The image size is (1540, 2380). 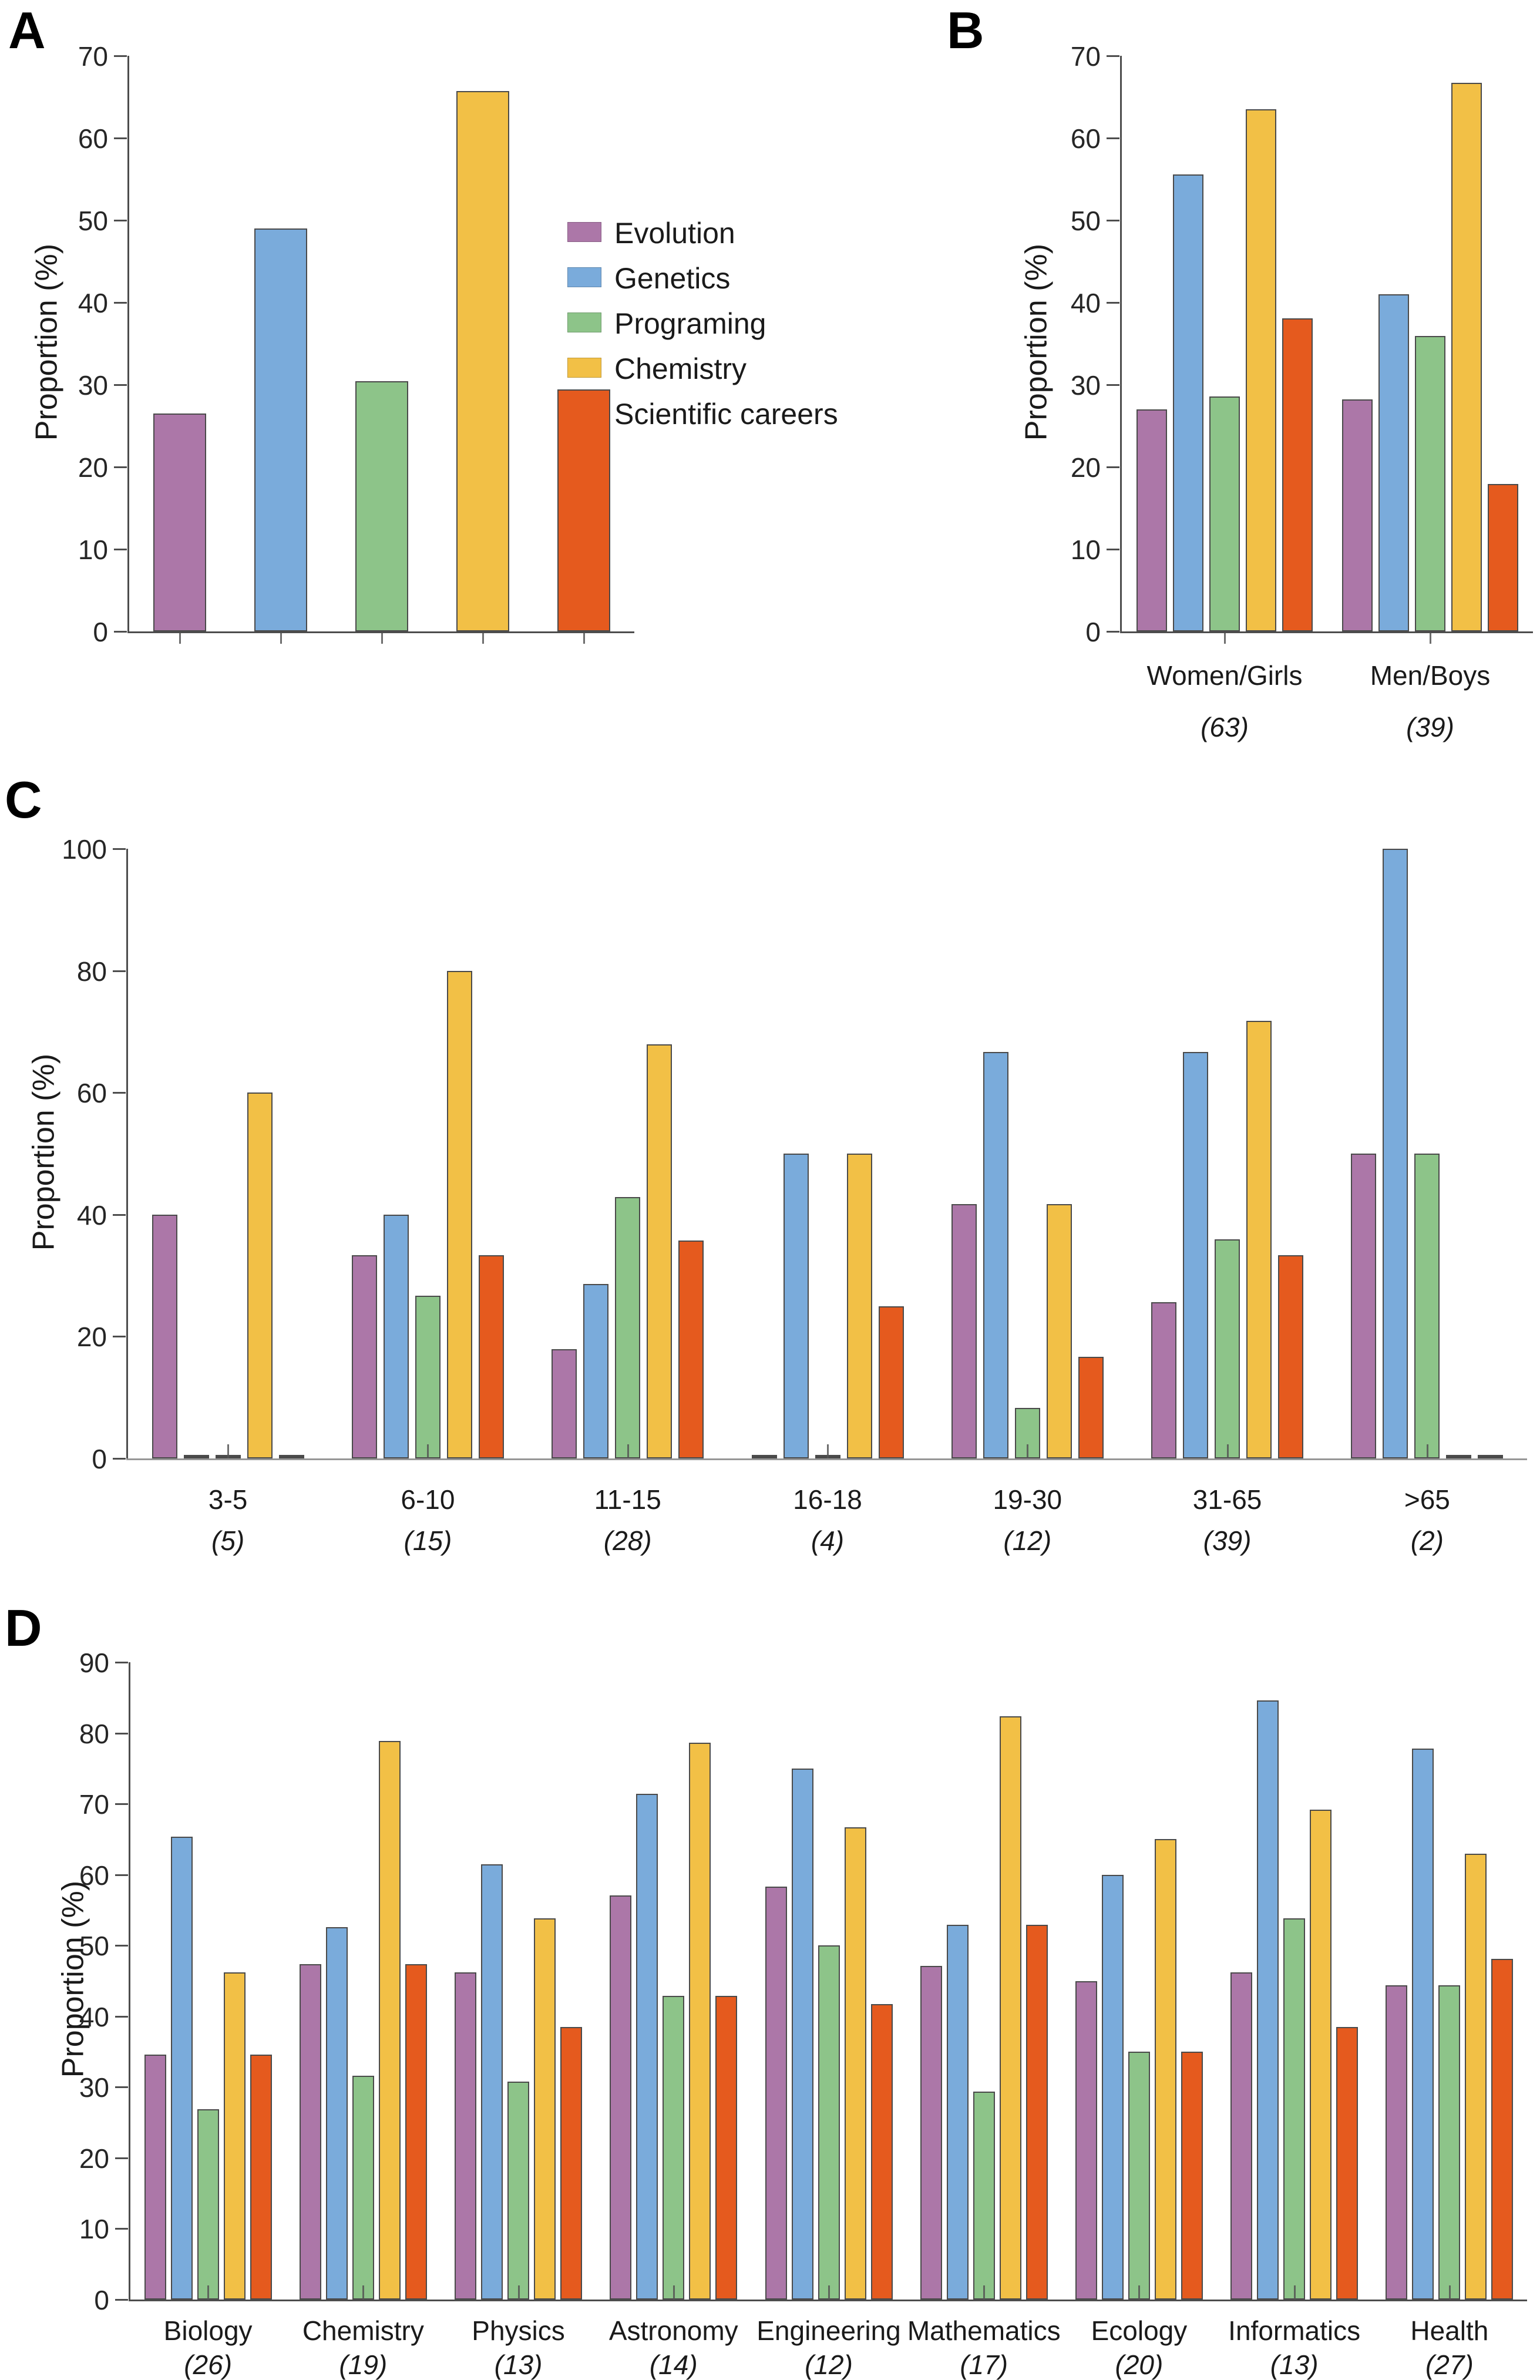 I want to click on panel-b-y-axis-title: Proportion (%), so click(x=1036, y=342).